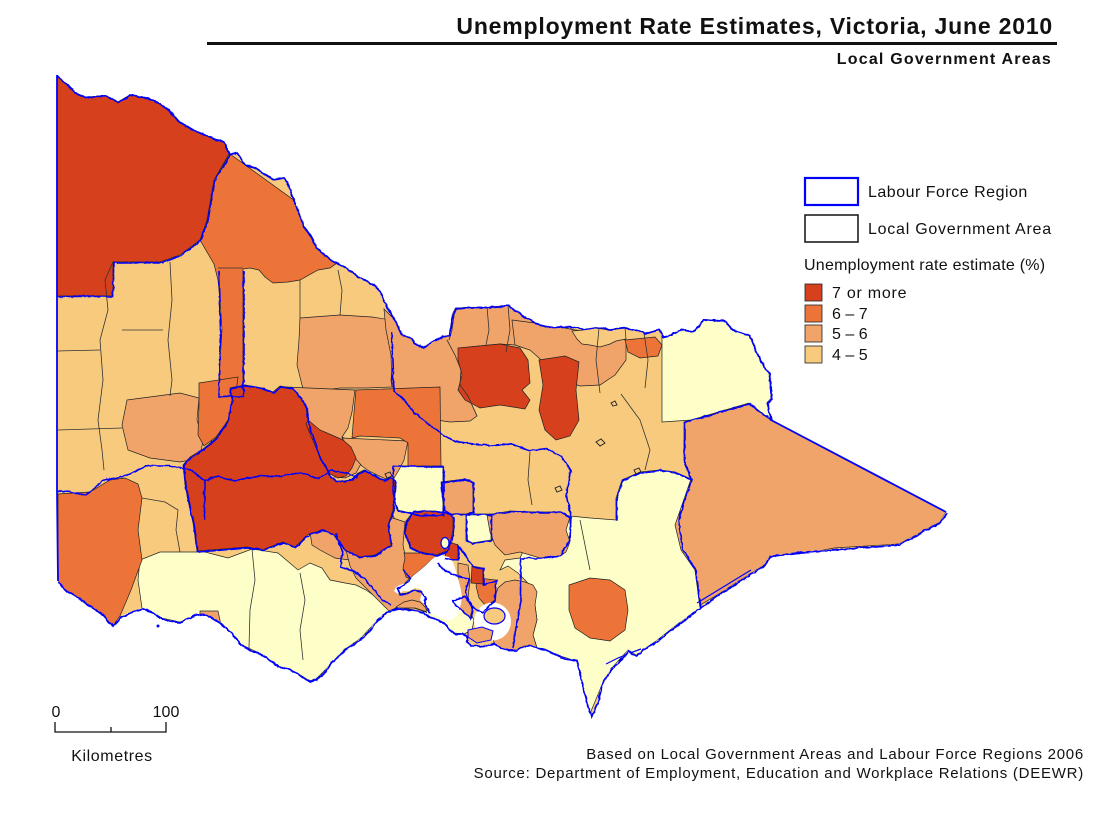 The height and width of the screenshot is (813, 1107). I want to click on svg-text: Local Government Area, so click(960, 229).